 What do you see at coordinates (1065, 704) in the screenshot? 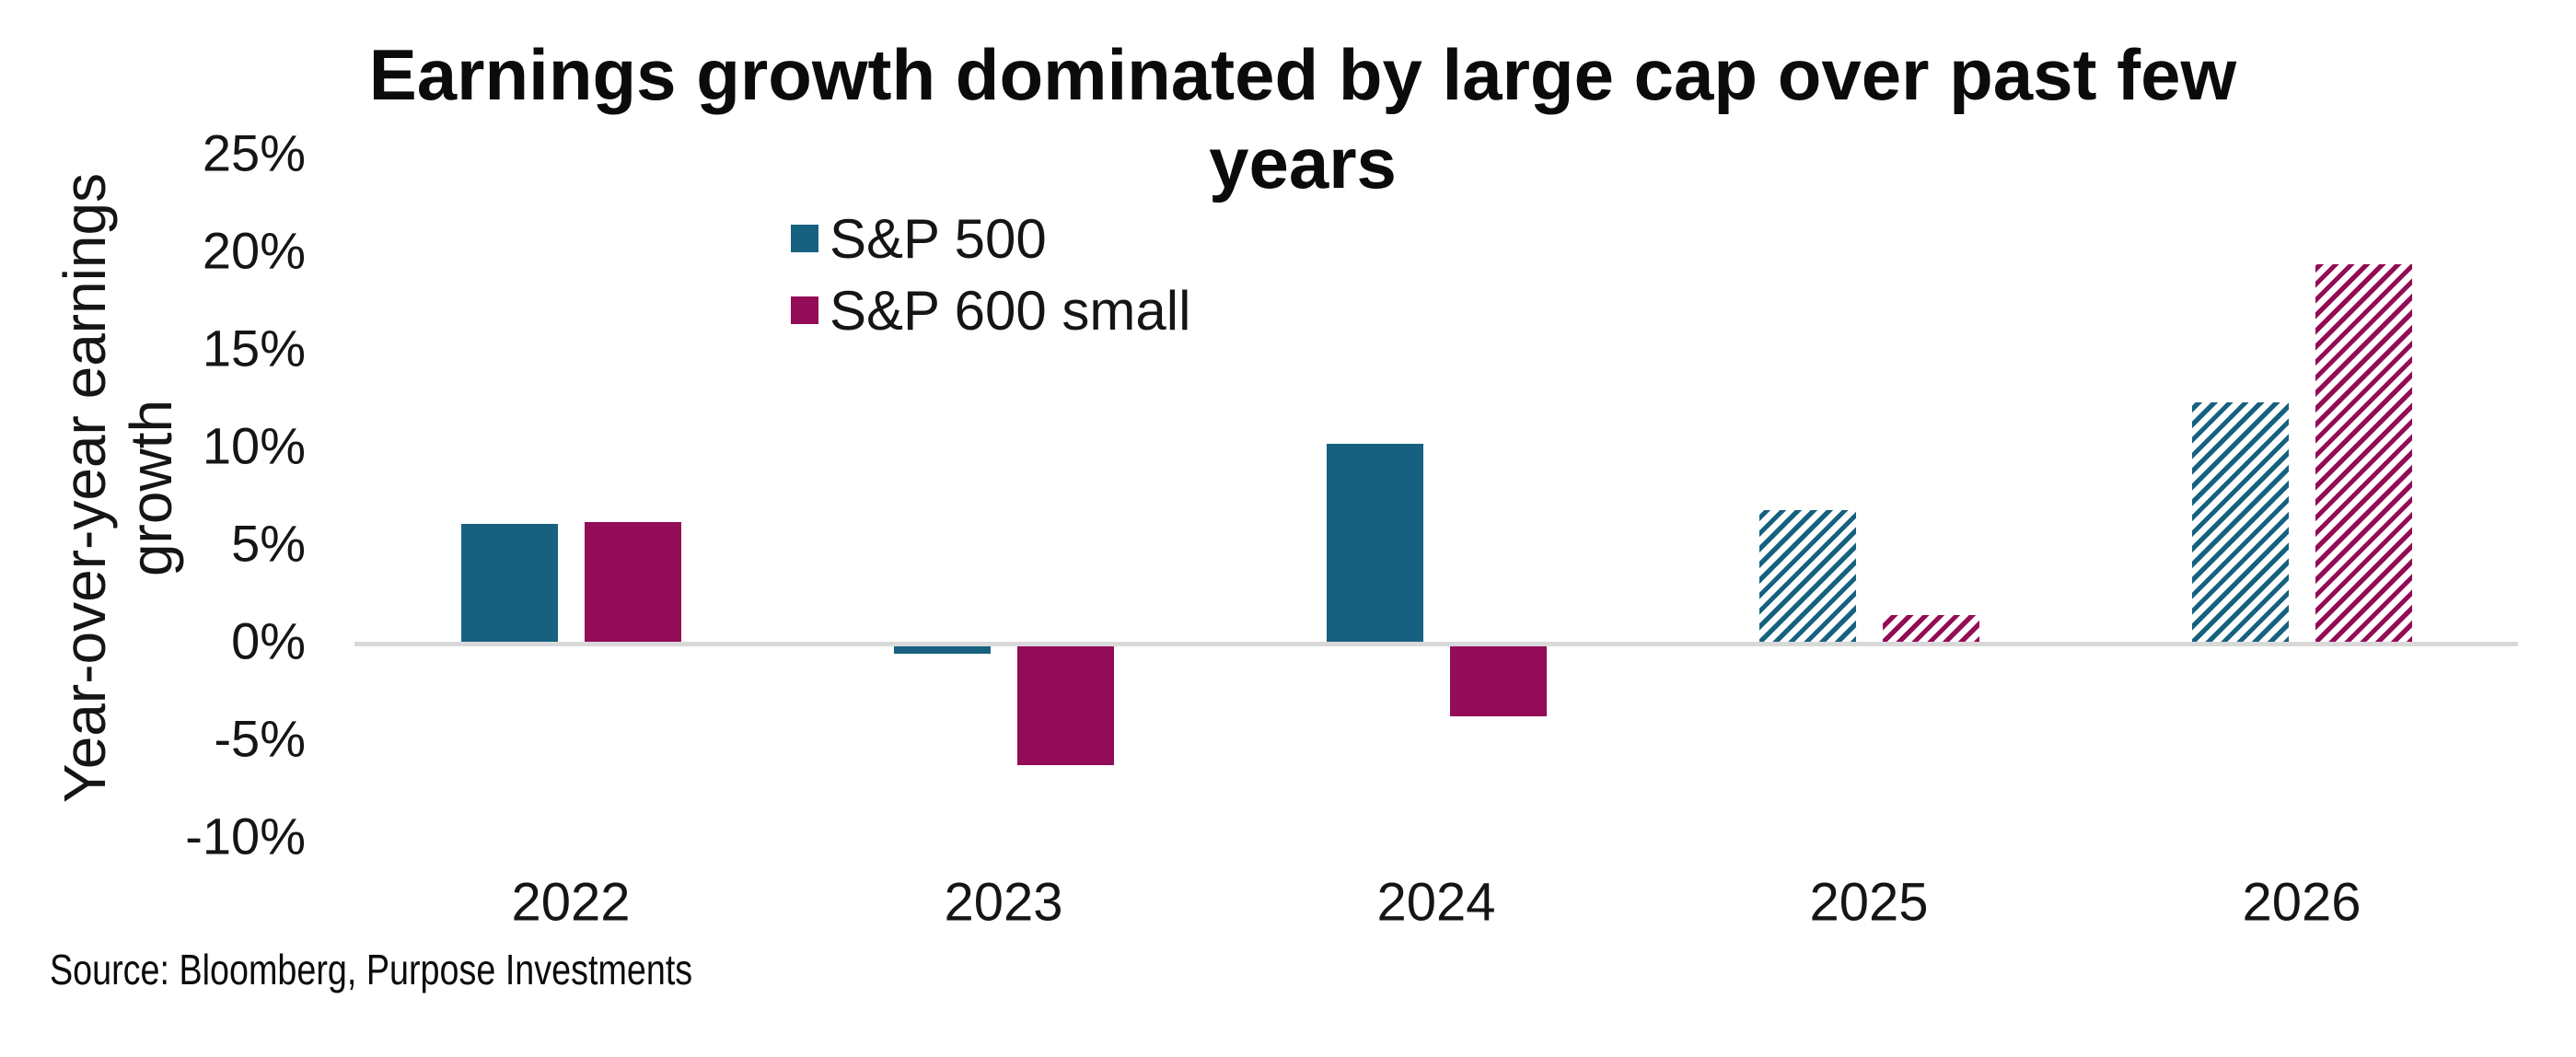
I see `bar-s-p-600-small-2023` at bounding box center [1065, 704].